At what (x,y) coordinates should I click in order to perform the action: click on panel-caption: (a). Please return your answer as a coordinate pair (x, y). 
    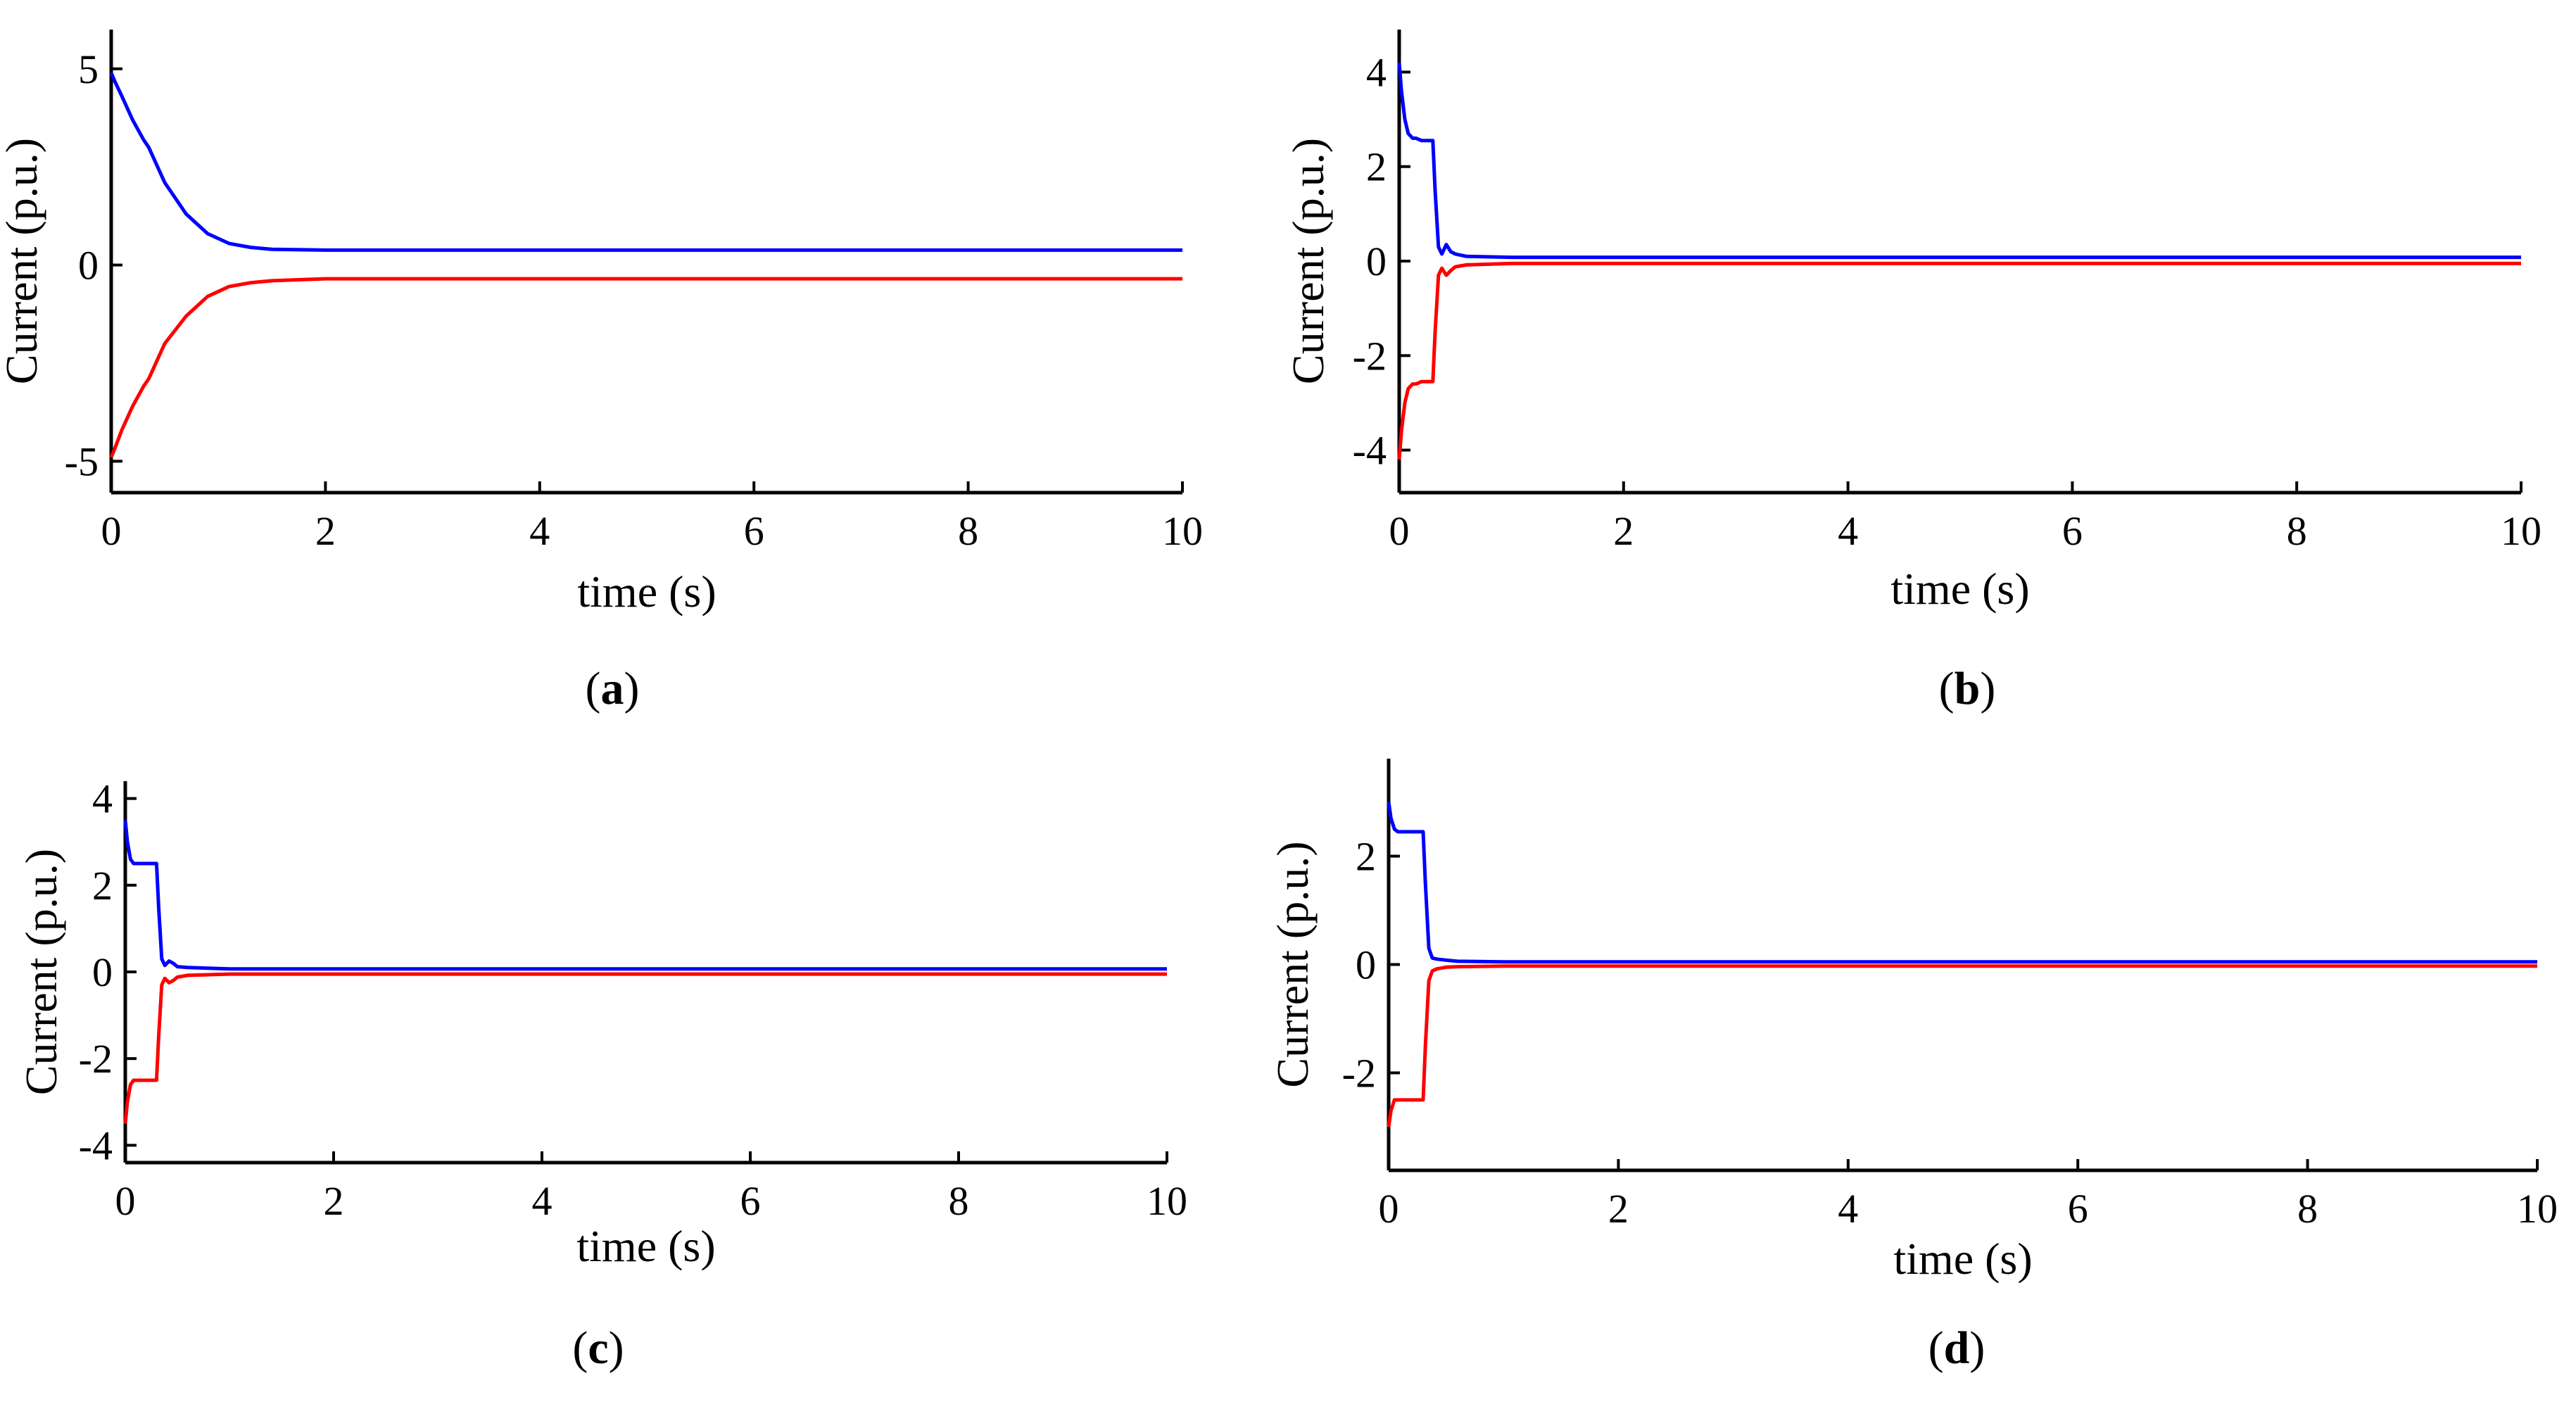
    Looking at the image, I should click on (613, 688).